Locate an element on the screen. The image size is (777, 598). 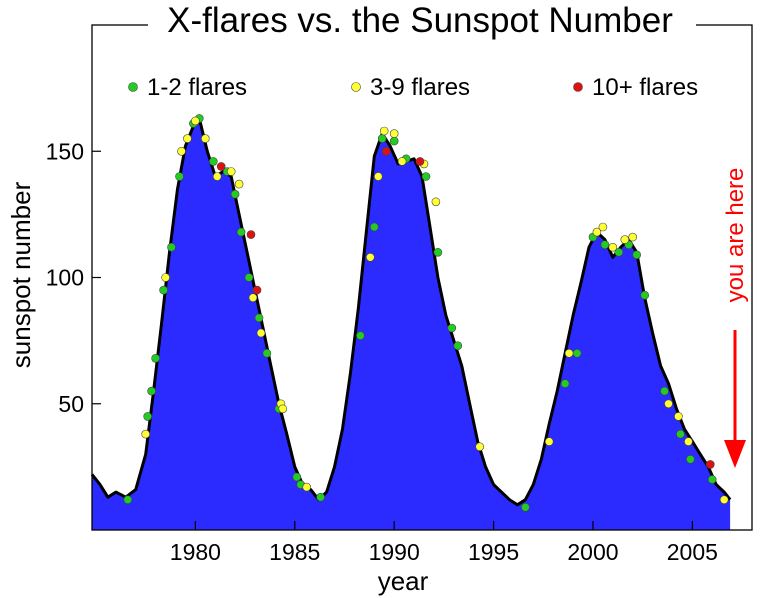
legend-label: 10+ flares is located at coordinates (645, 87).